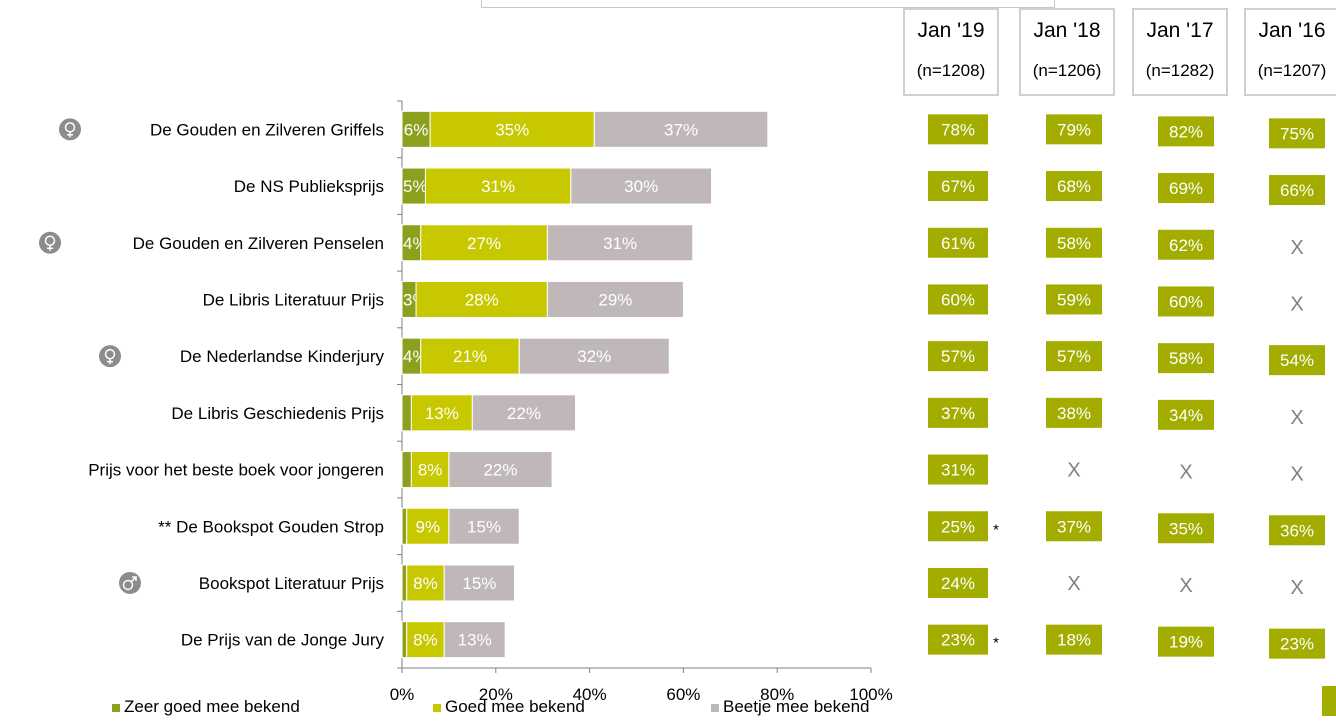  Describe the element at coordinates (482, 299) in the screenshot. I see `bar-value-label: 28%` at that location.